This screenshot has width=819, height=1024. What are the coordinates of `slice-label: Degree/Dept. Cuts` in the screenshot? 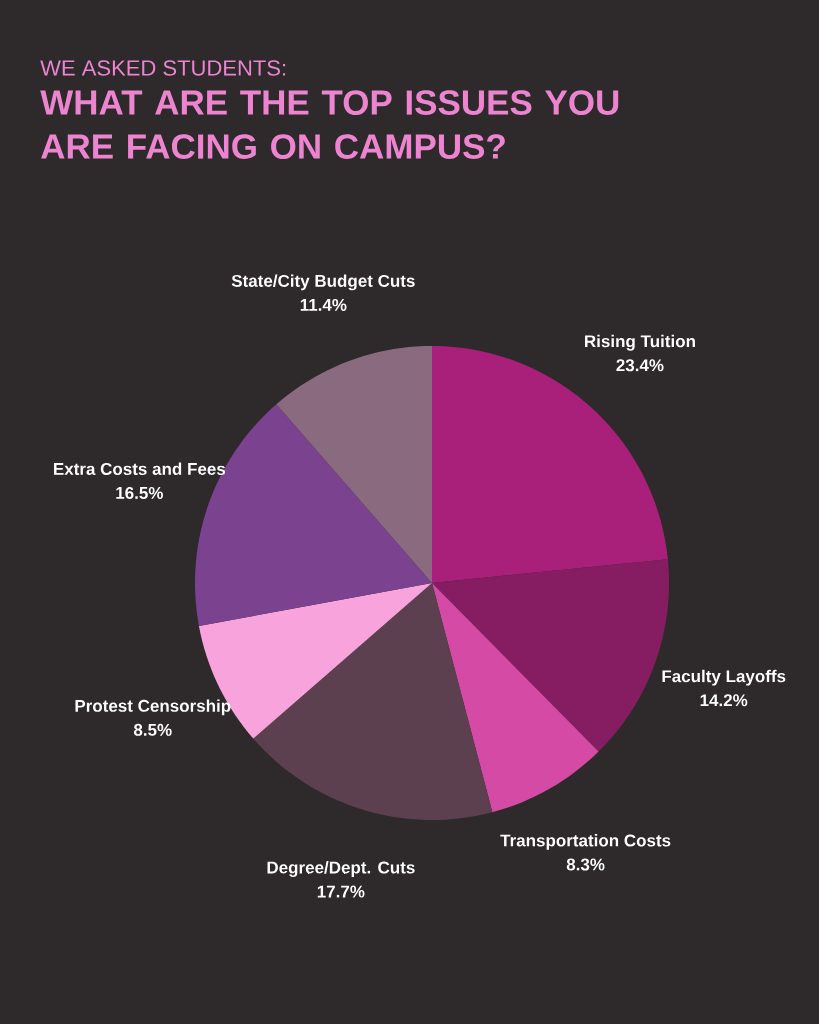 It's located at (341, 869).